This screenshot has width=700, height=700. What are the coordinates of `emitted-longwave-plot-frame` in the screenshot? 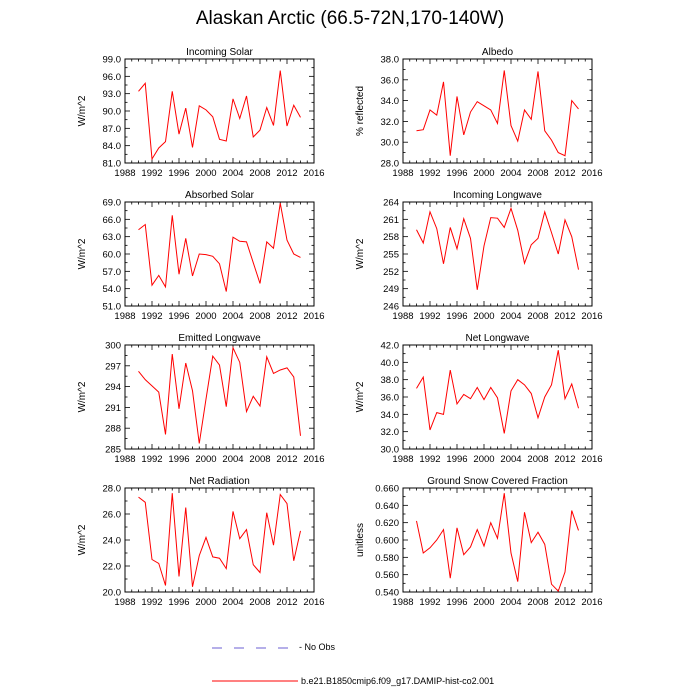 It's located at (219, 397).